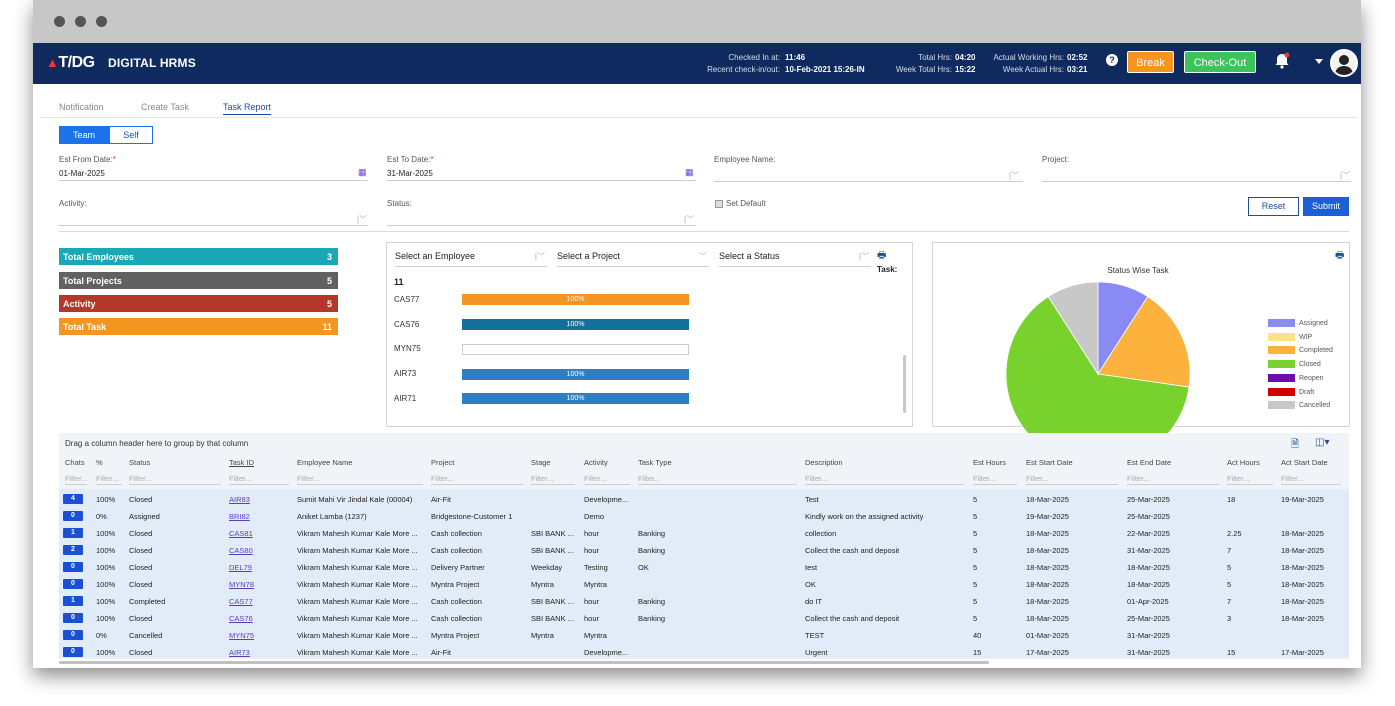  Describe the element at coordinates (1014, 175) in the screenshot. I see `employee-dropdown-chevron-icon: |﹀` at that location.